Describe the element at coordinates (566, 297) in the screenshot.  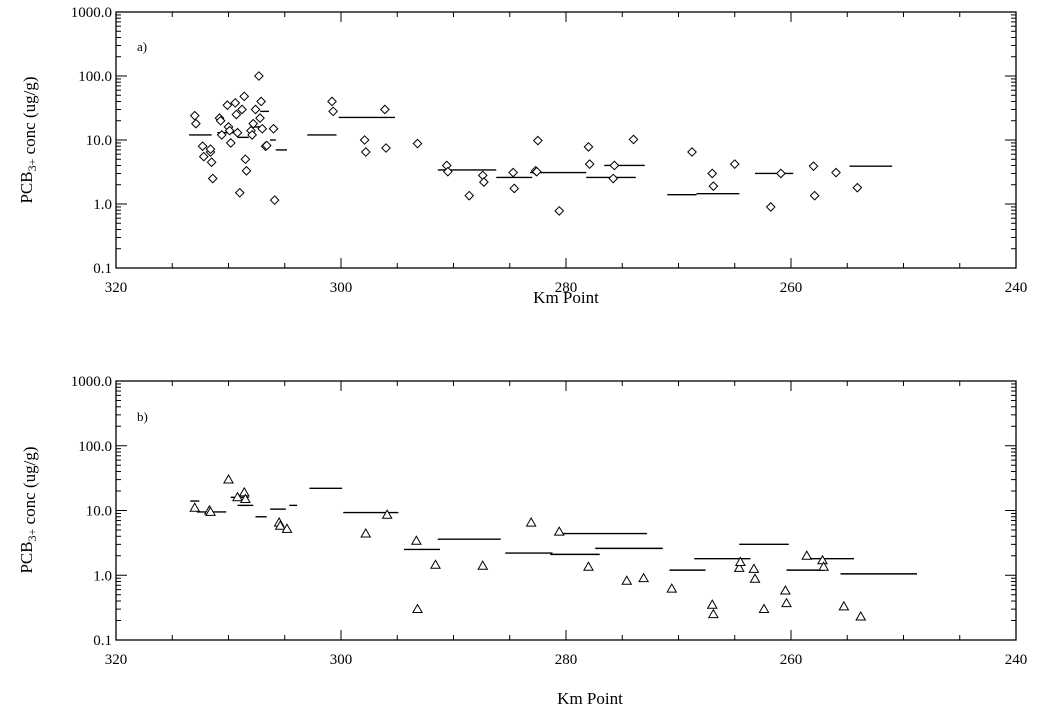
I see `x-axis-title: Km Point` at that location.